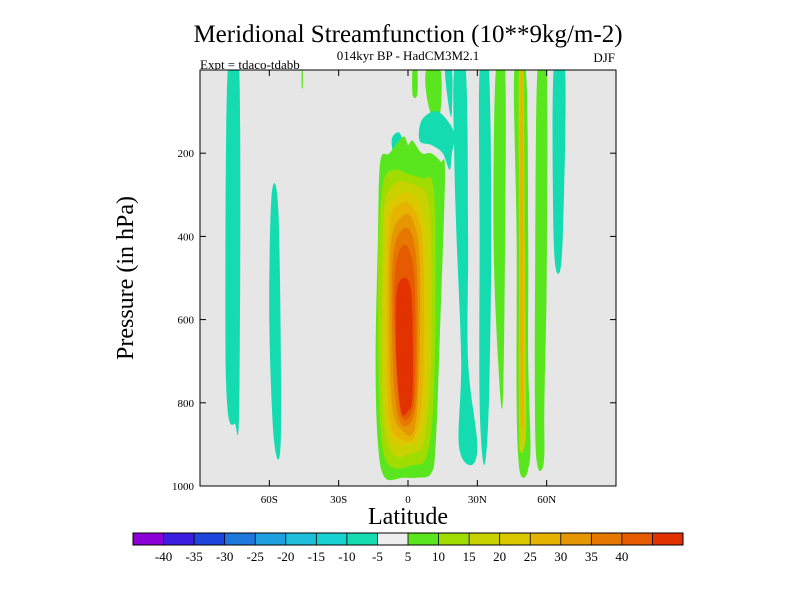 This screenshot has width=800, height=600. I want to click on colorbar-frame, so click(408, 539).